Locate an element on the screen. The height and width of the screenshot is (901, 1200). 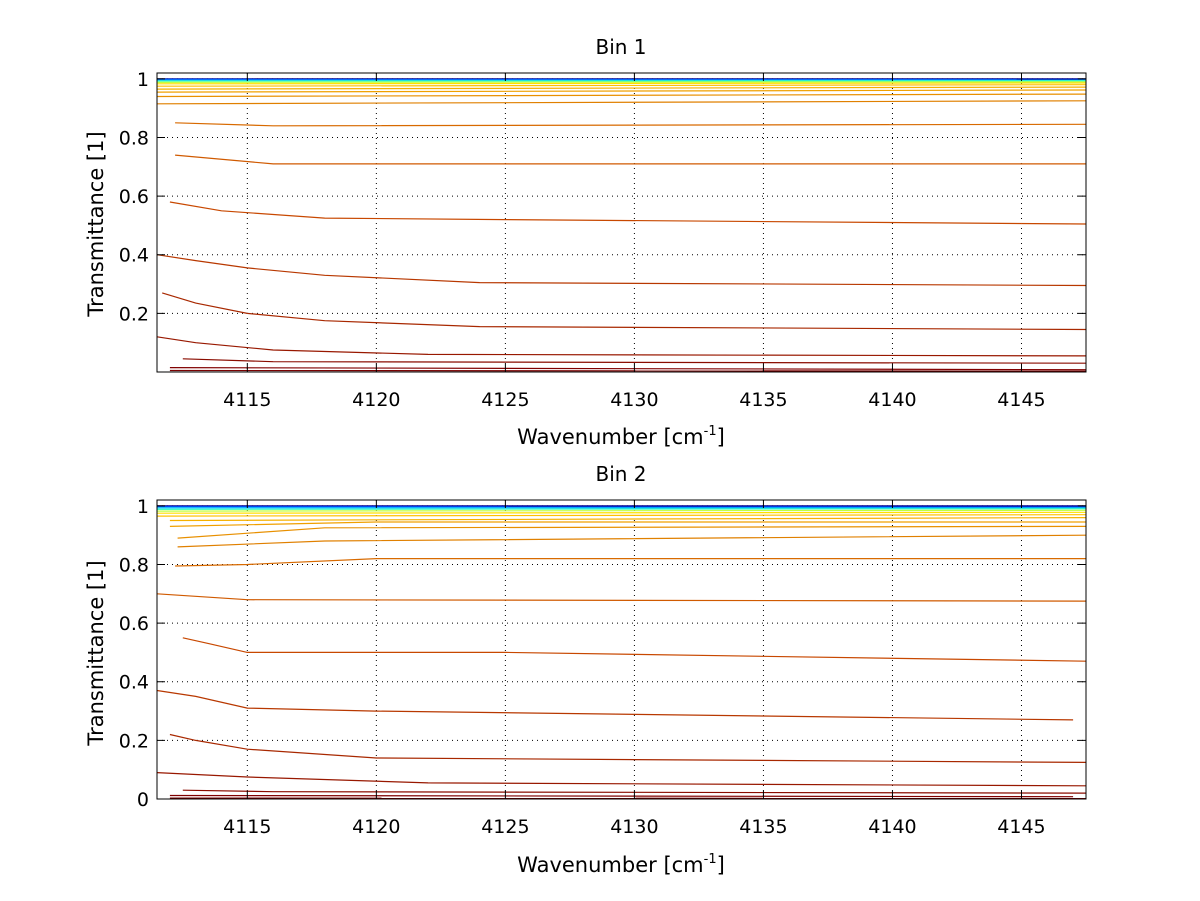
plot-title: Bin 1 is located at coordinates (620, 47).